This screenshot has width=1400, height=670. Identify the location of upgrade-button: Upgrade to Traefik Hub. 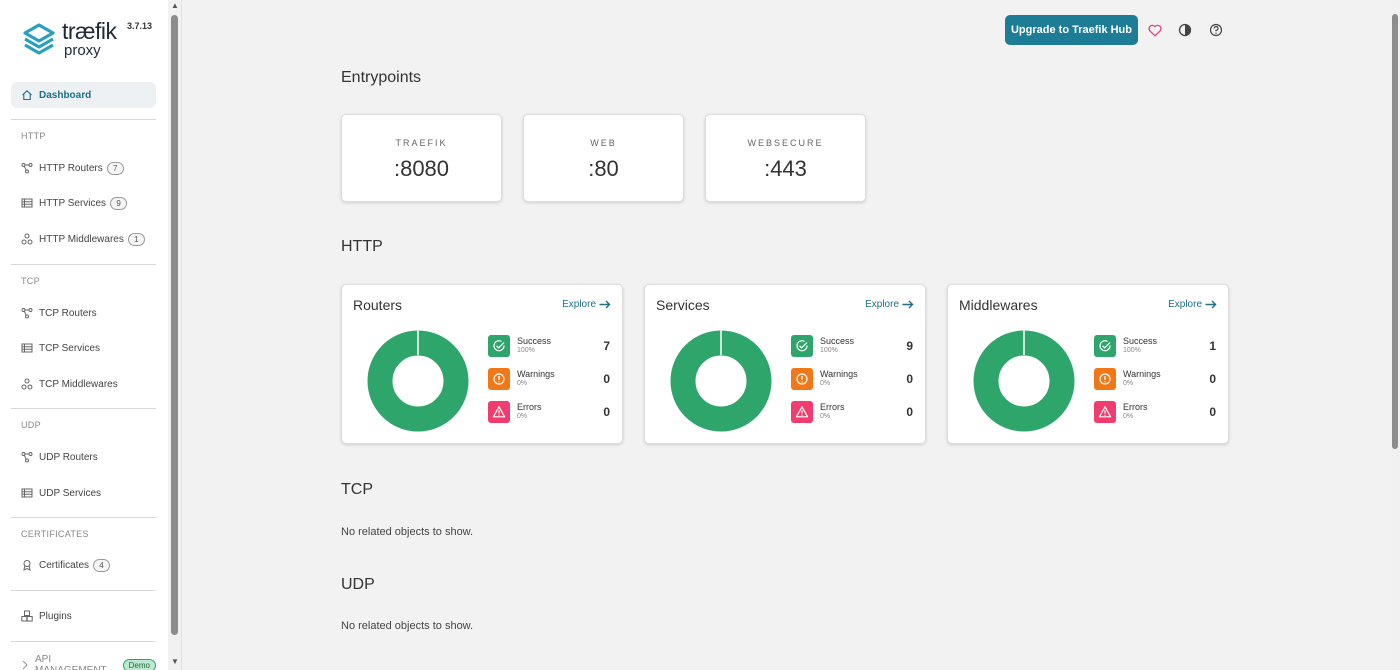
(1071, 30).